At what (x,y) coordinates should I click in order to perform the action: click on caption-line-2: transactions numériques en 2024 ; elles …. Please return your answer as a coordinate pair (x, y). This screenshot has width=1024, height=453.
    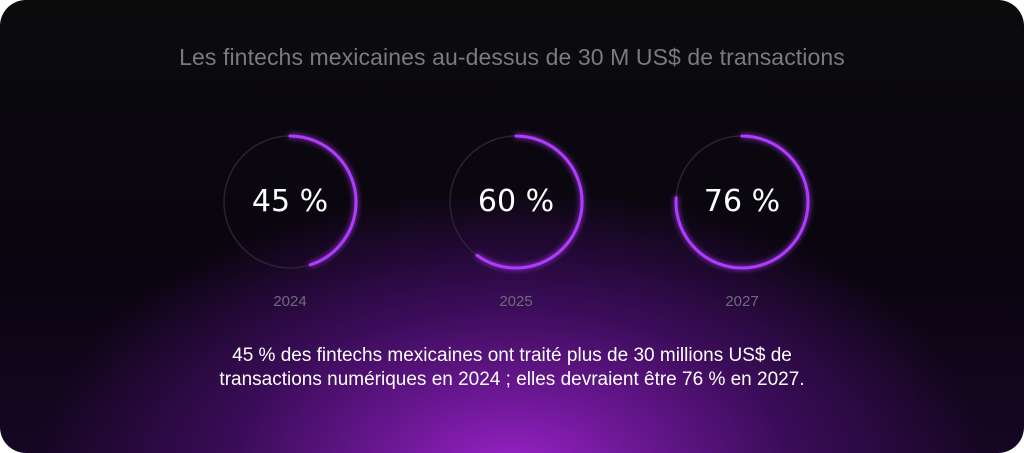
    Looking at the image, I should click on (512, 379).